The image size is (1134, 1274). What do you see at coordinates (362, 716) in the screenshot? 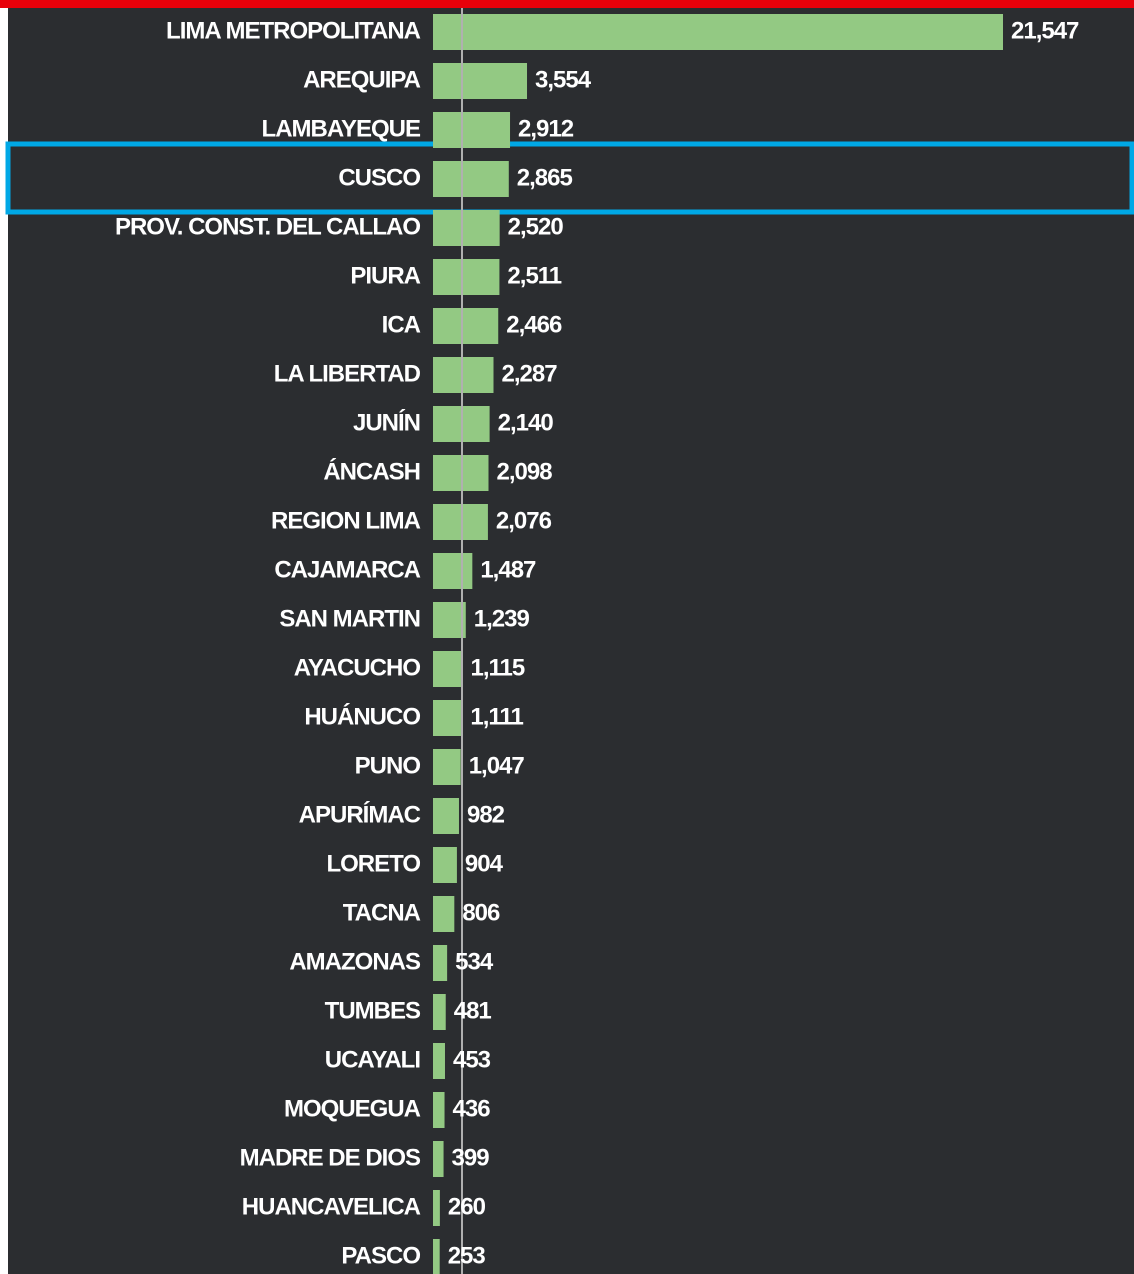
I see `category-label: HUÁNUCO` at bounding box center [362, 716].